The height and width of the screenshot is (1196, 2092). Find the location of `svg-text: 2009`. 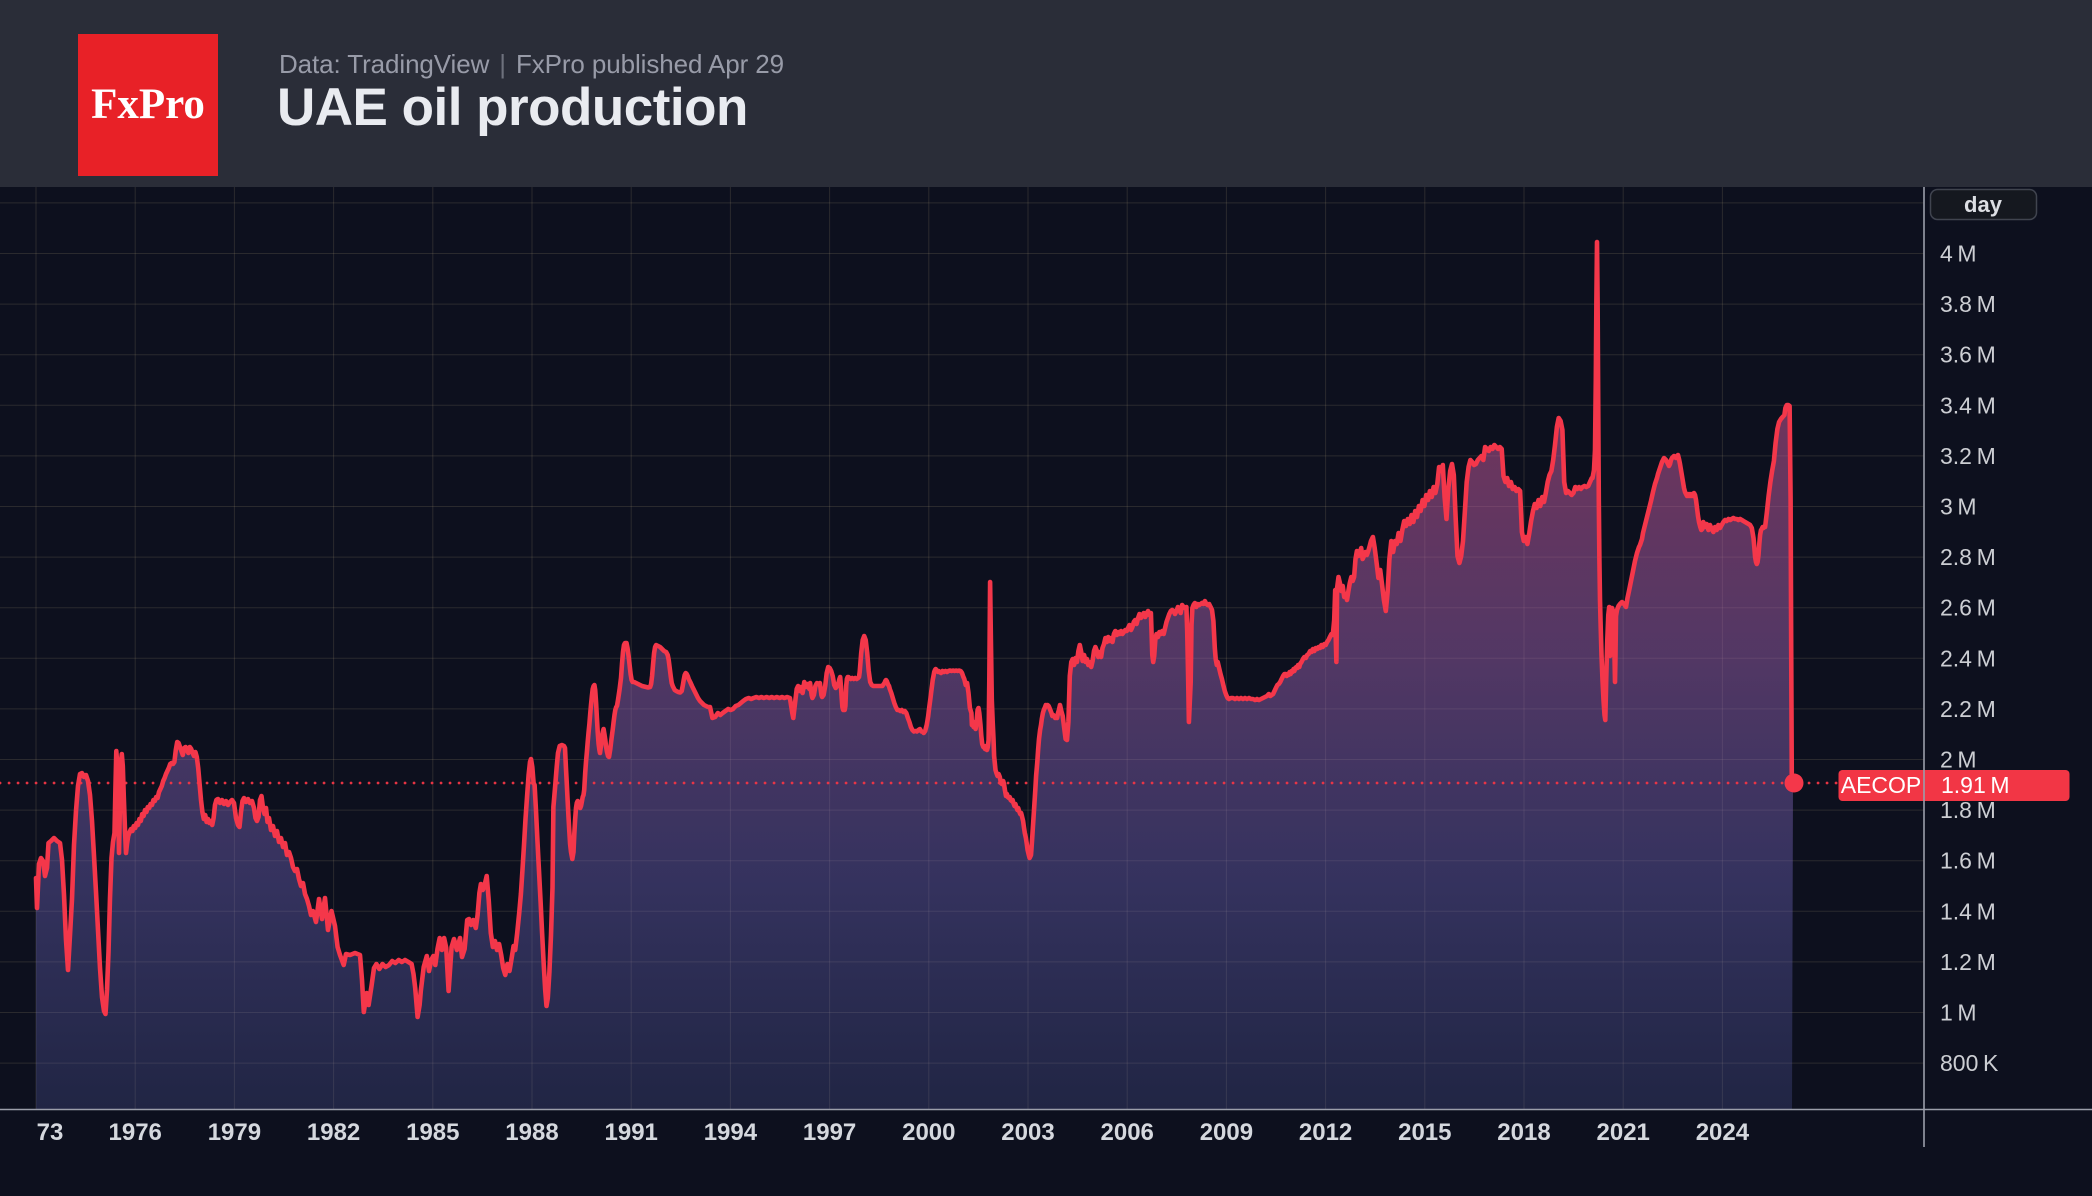

svg-text: 2009 is located at coordinates (1226, 1132).